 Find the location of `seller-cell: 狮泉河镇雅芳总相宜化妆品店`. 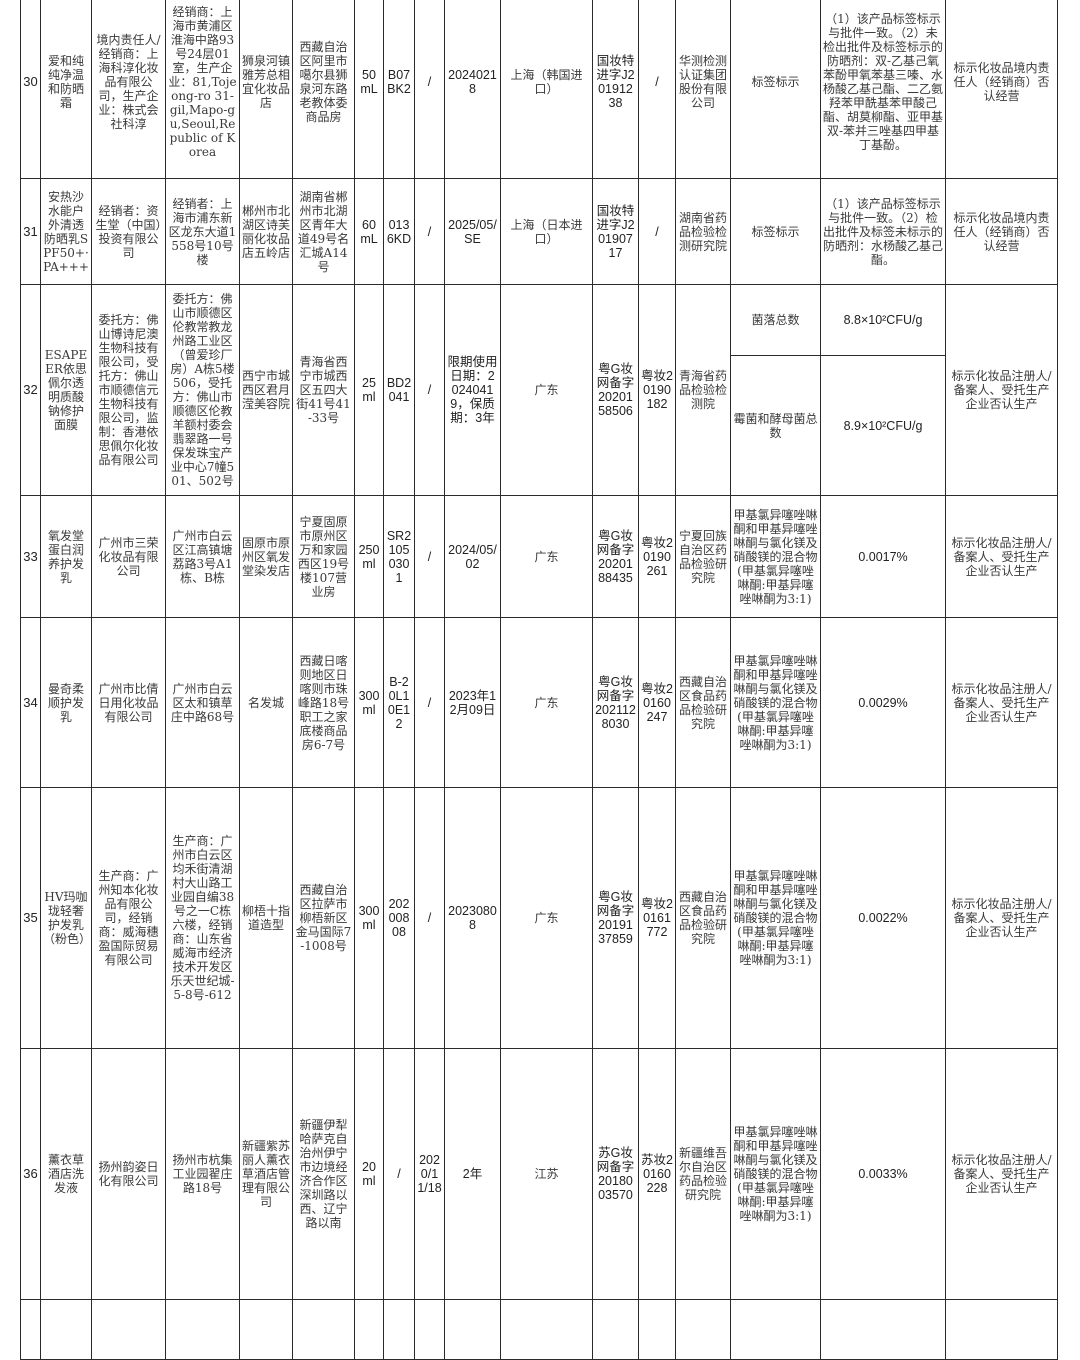

seller-cell: 狮泉河镇雅芳总相宜化妆品店 is located at coordinates (266, 89).